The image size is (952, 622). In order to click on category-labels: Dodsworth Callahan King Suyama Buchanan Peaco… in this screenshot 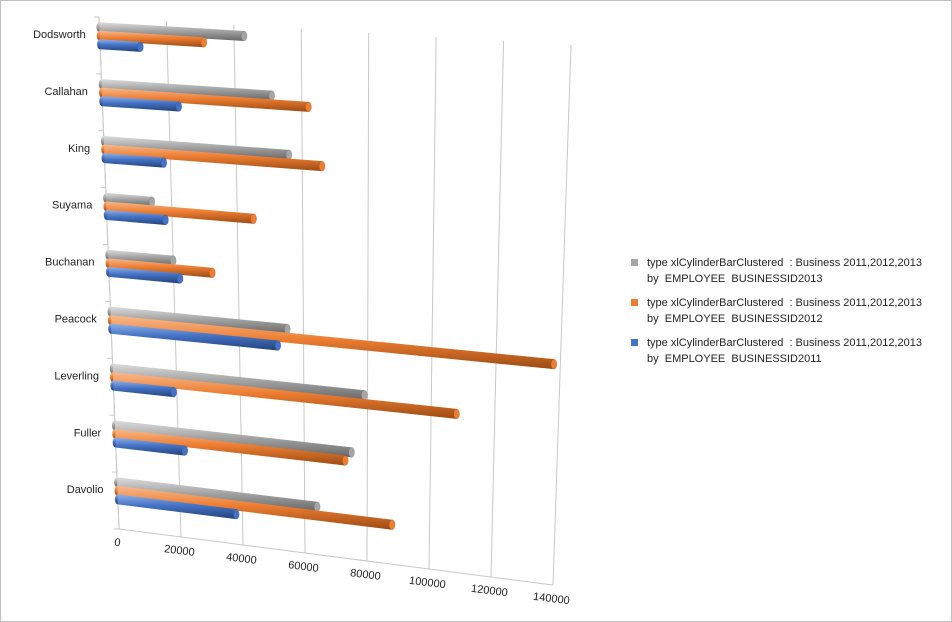, I will do `click(68, 262)`.